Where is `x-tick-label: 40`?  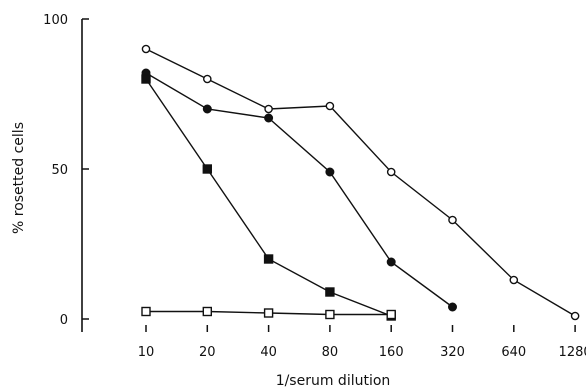 x-tick-label: 40 is located at coordinates (268, 352).